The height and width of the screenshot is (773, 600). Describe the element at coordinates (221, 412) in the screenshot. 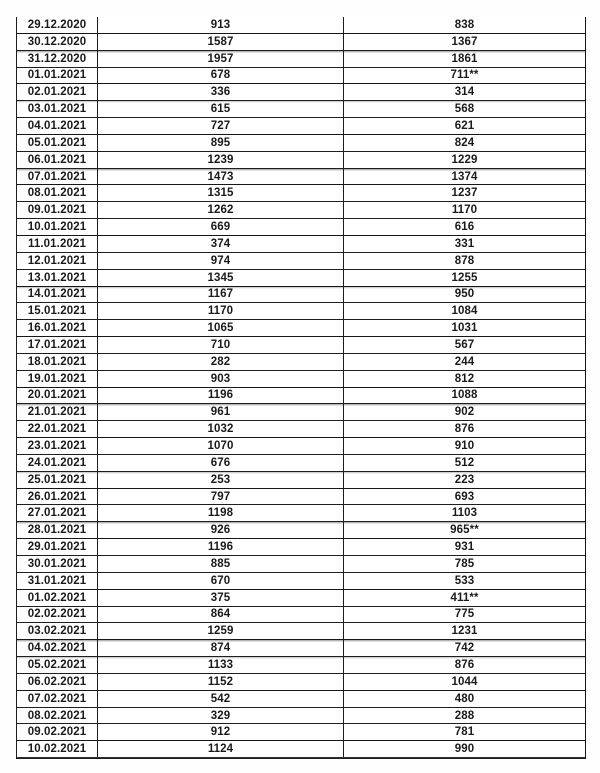

I see `value-1-cell: 961` at that location.